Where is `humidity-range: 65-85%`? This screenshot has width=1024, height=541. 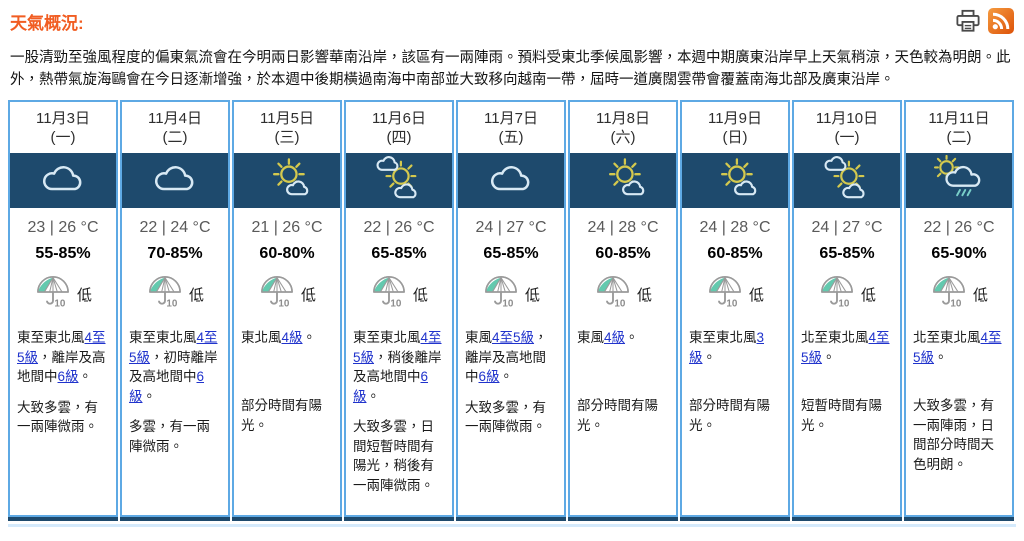 humidity-range: 65-85% is located at coordinates (511, 253).